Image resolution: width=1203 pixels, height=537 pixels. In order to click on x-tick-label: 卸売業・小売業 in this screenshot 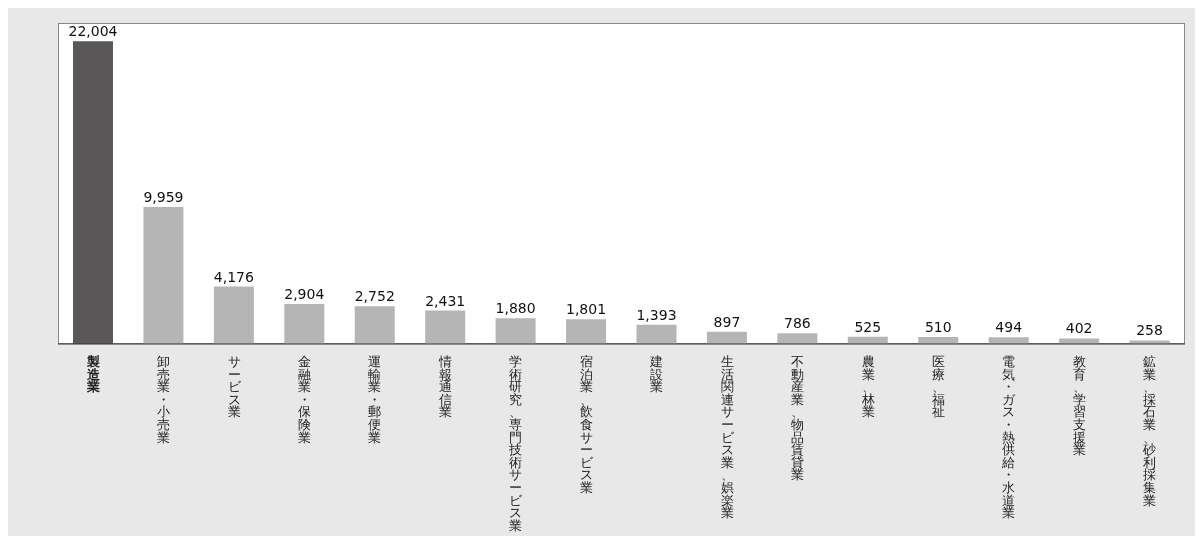, I will do `click(164, 399)`.